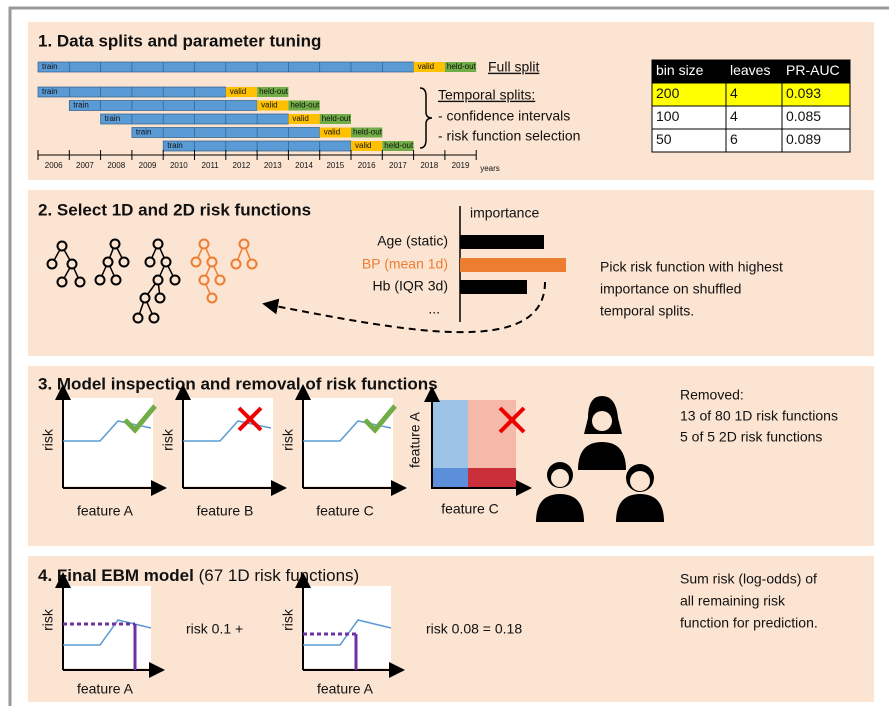 The height and width of the screenshot is (711, 889). What do you see at coordinates (225, 511) in the screenshot?
I see `x-label: feature B` at bounding box center [225, 511].